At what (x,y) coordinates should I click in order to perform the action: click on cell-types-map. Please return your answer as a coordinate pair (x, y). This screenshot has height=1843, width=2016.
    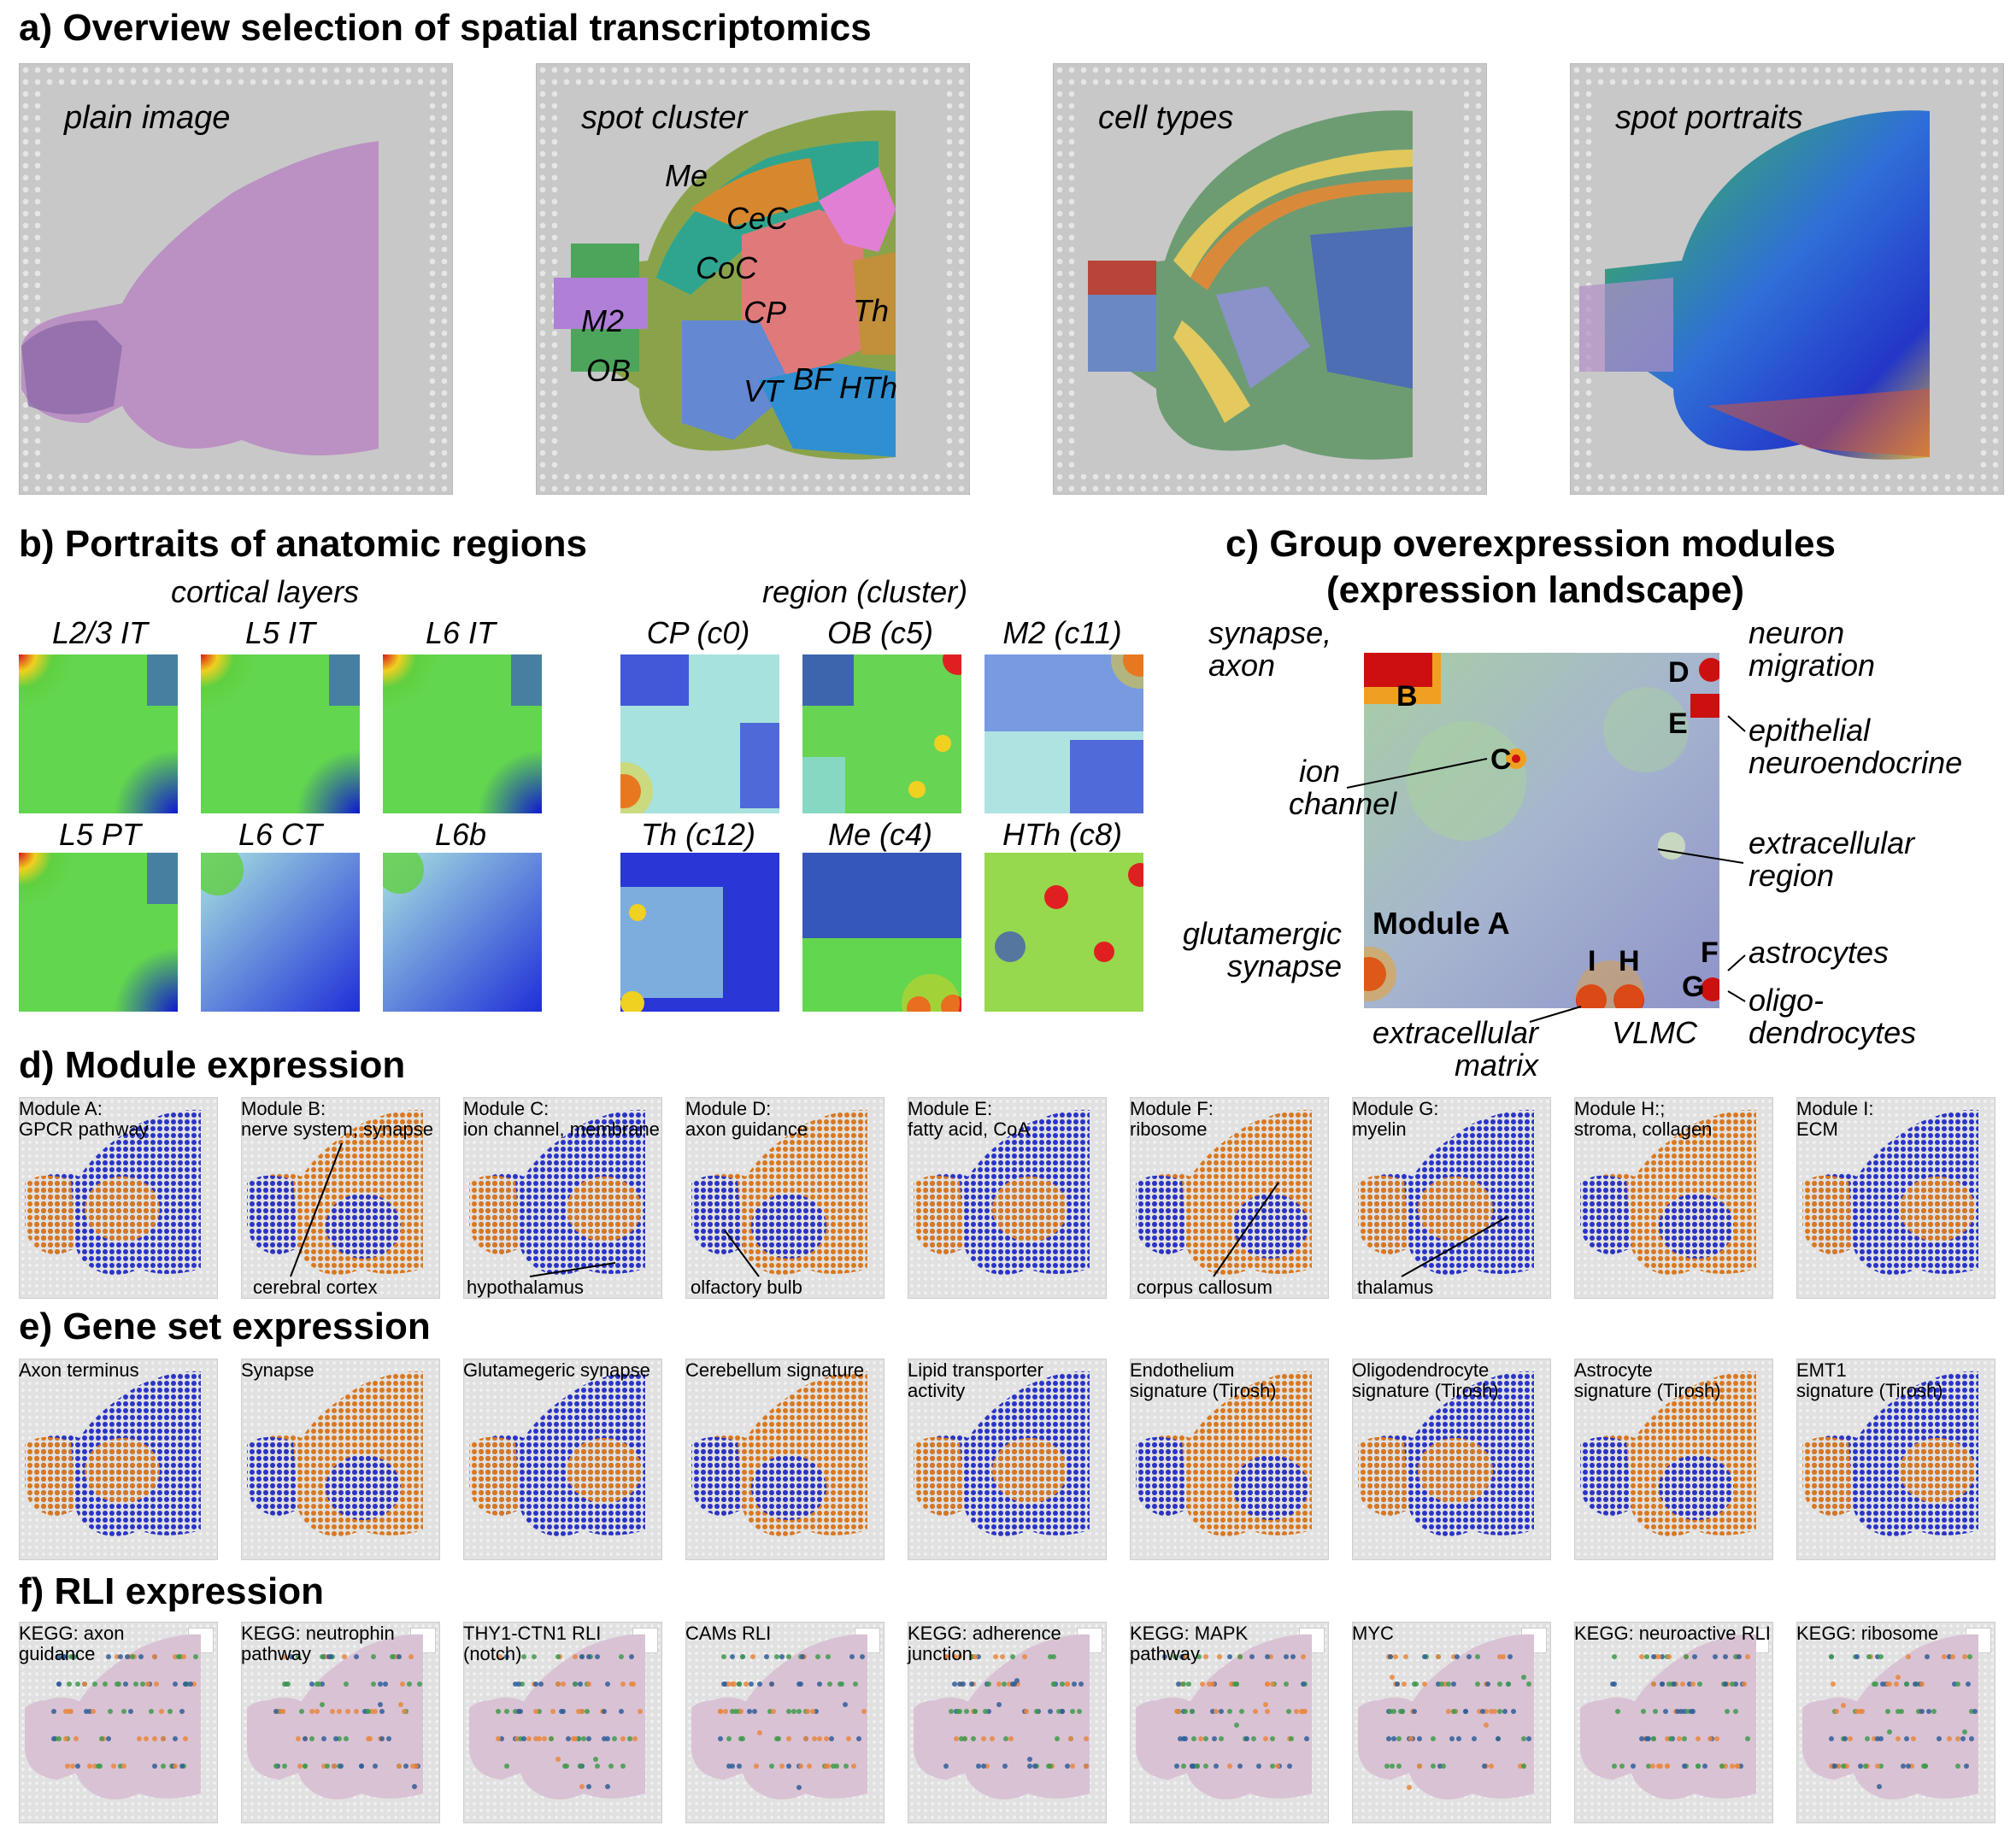
    Looking at the image, I should click on (1250, 285).